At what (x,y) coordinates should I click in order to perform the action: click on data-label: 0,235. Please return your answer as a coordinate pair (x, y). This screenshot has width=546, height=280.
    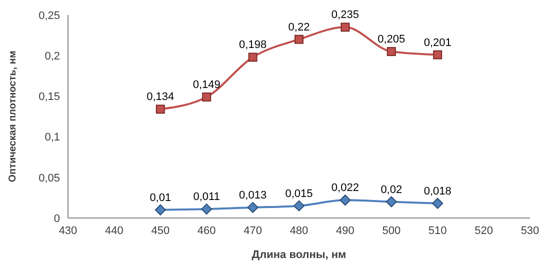
    Looking at the image, I should click on (345, 15).